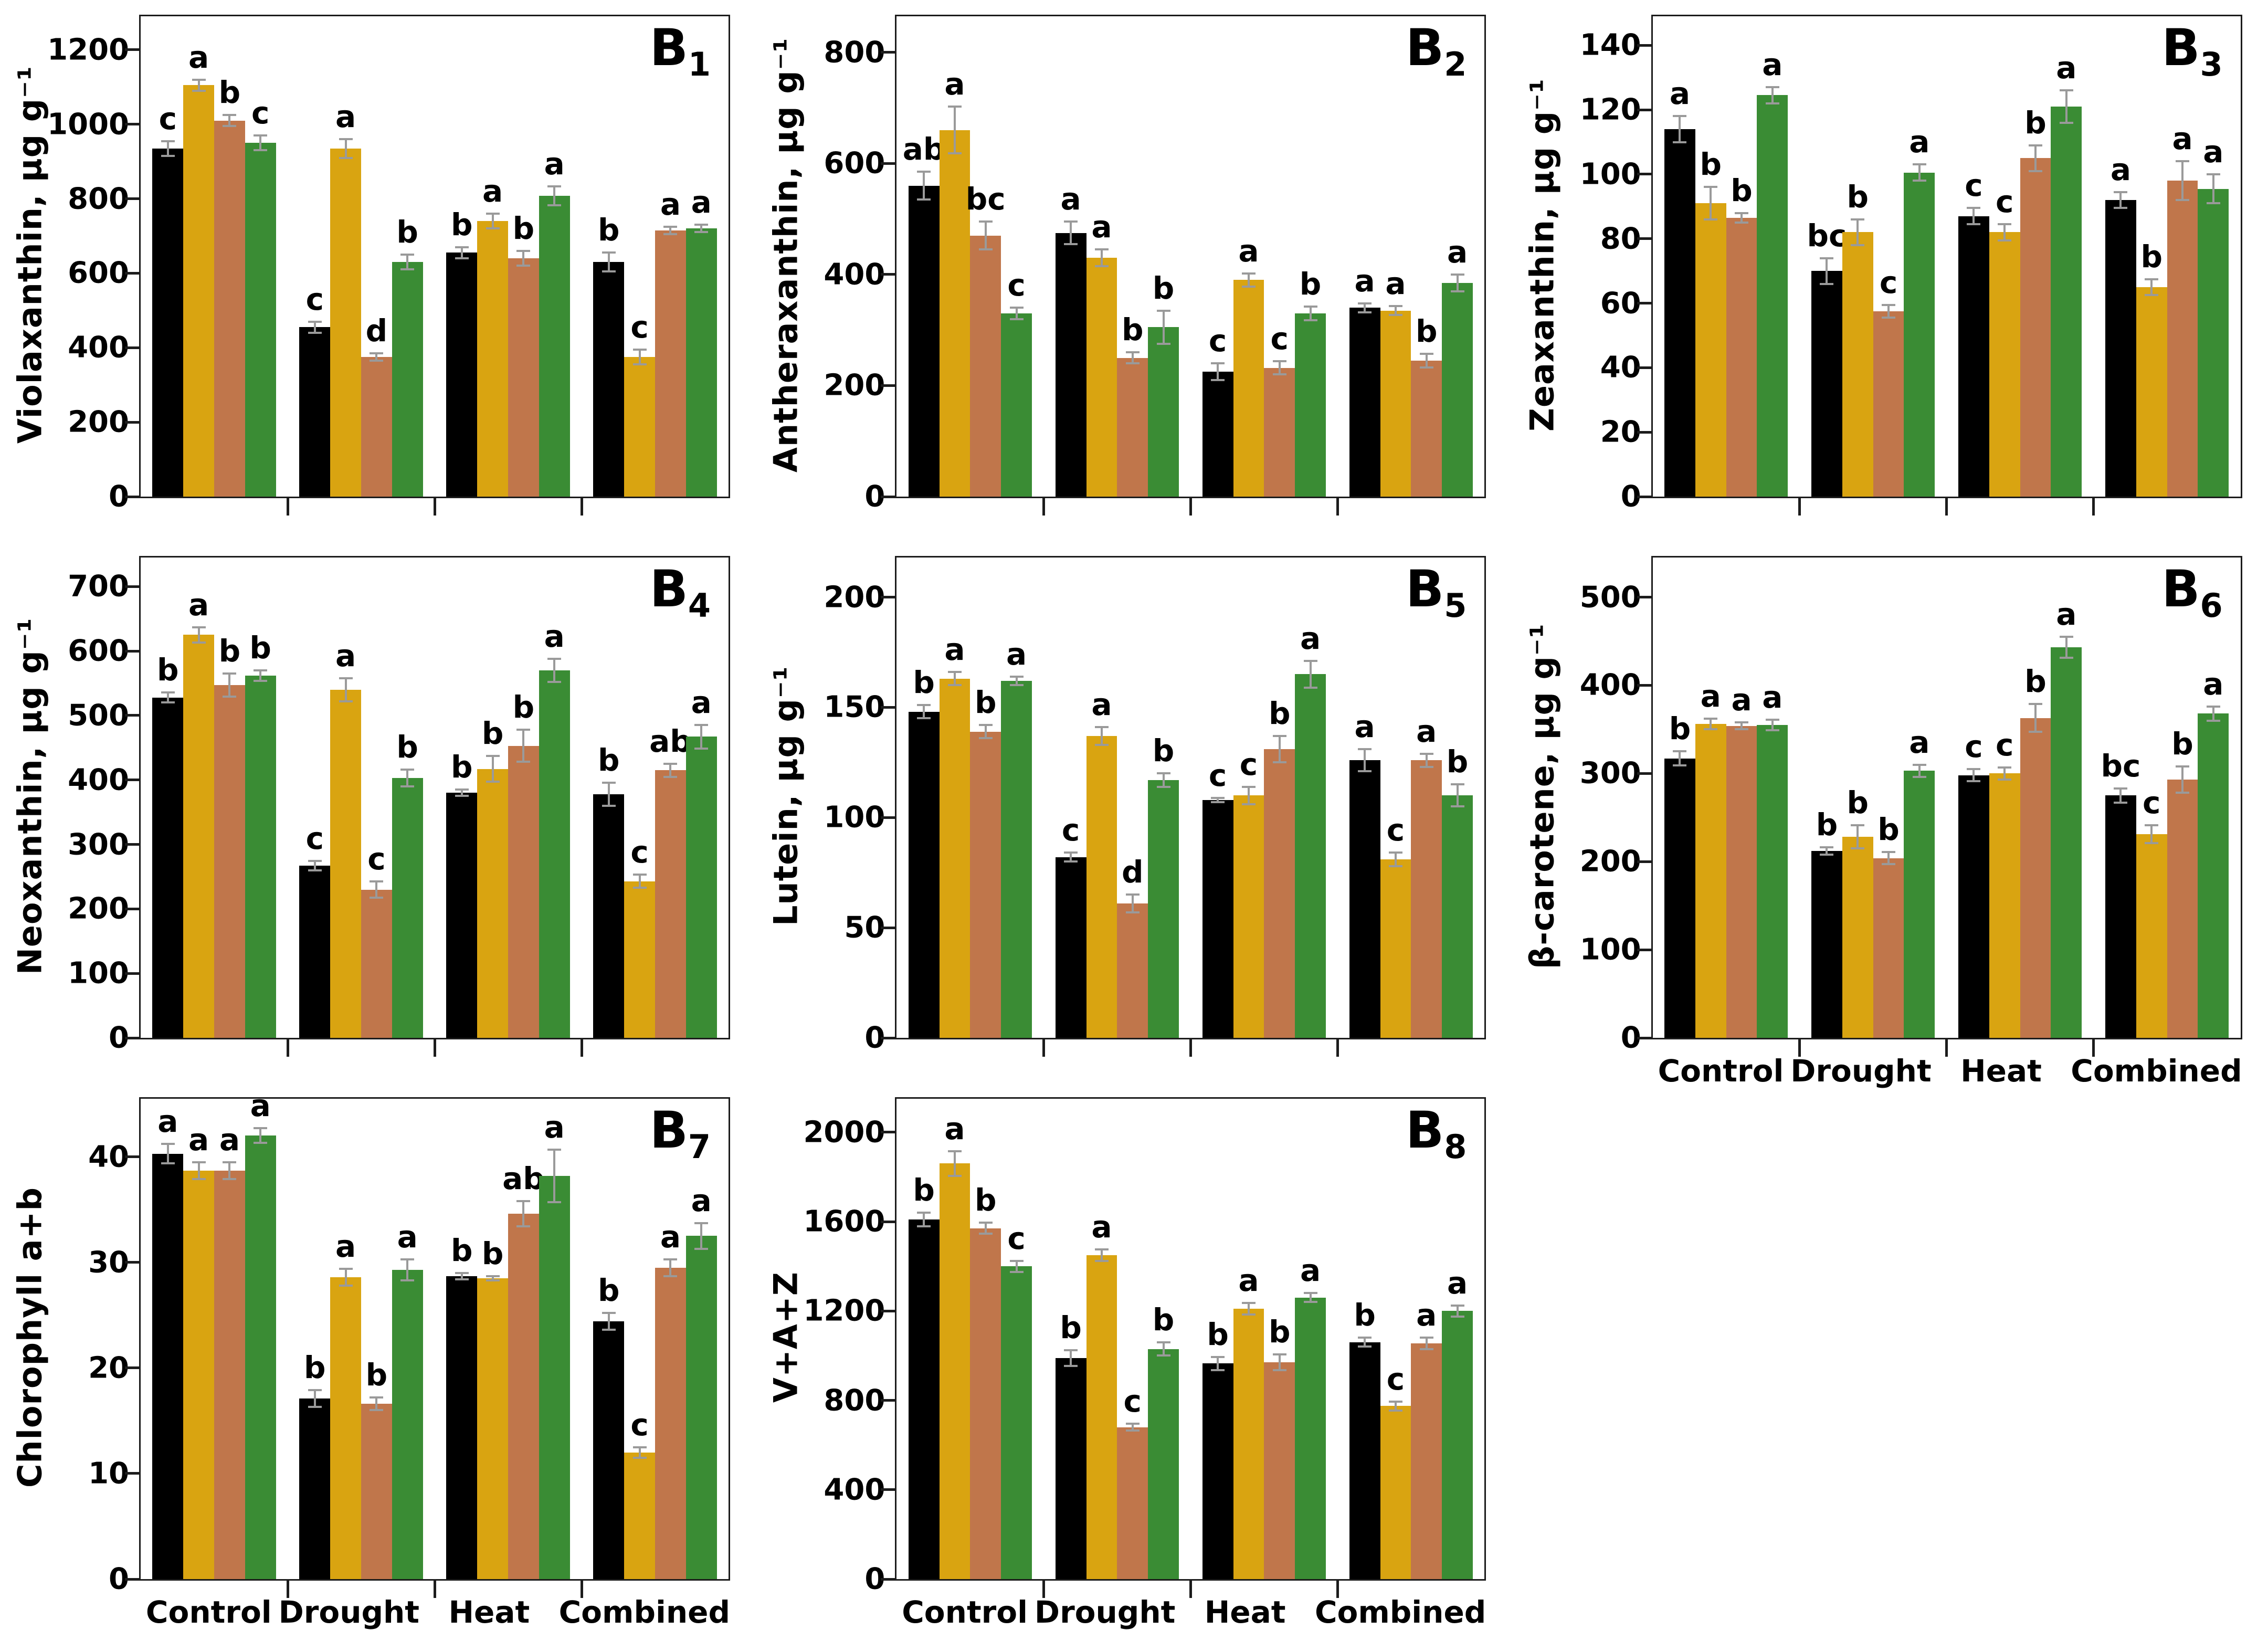 This screenshot has height=1630, width=2268. Describe the element at coordinates (924, 149) in the screenshot. I see `sig-letter: ab` at that location.